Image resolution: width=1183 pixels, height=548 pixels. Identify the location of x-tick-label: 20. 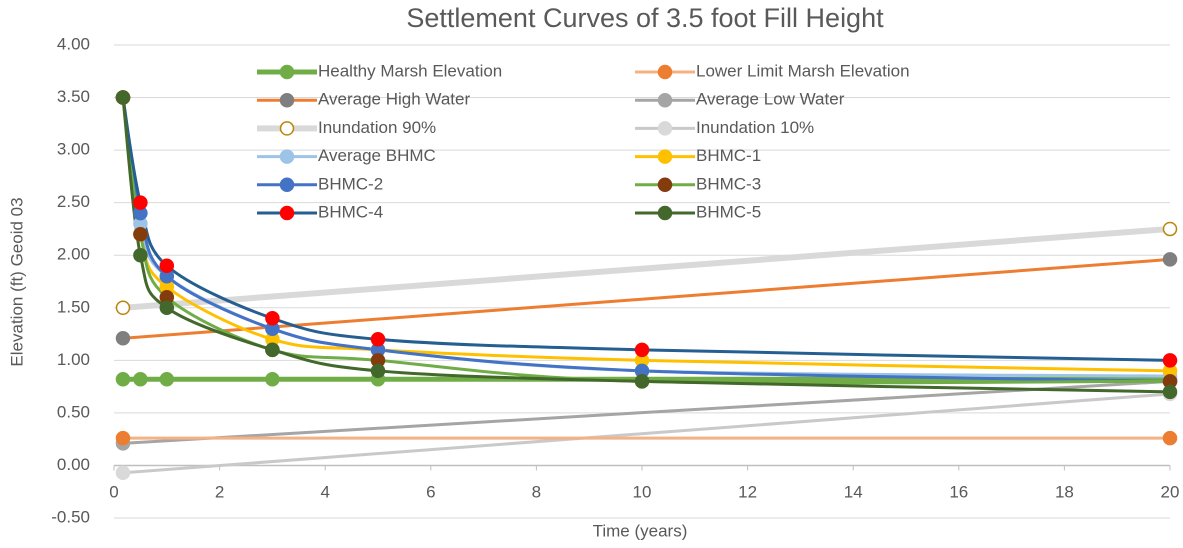
(1170, 491).